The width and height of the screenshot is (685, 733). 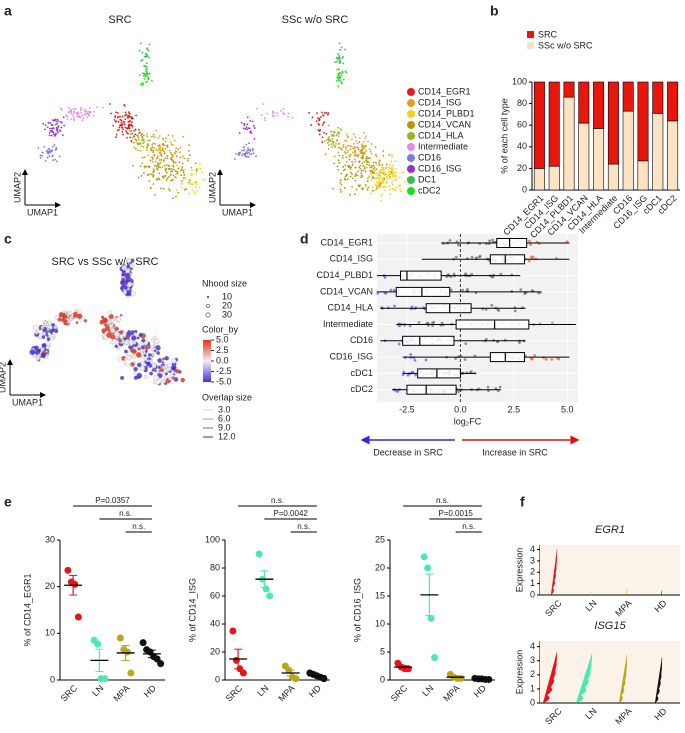 What do you see at coordinates (224, 381) in the screenshot?
I see `colorbar-label: -5.0` at bounding box center [224, 381].